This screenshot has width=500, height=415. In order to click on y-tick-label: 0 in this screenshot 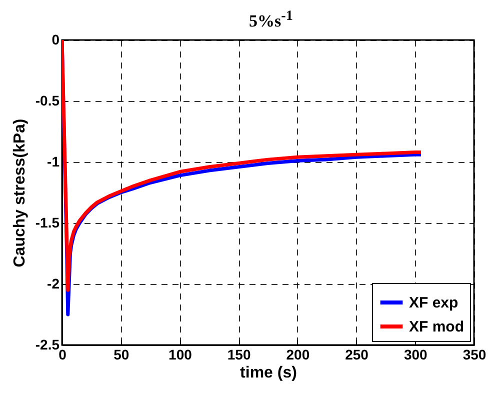, I will do `click(56, 40)`.